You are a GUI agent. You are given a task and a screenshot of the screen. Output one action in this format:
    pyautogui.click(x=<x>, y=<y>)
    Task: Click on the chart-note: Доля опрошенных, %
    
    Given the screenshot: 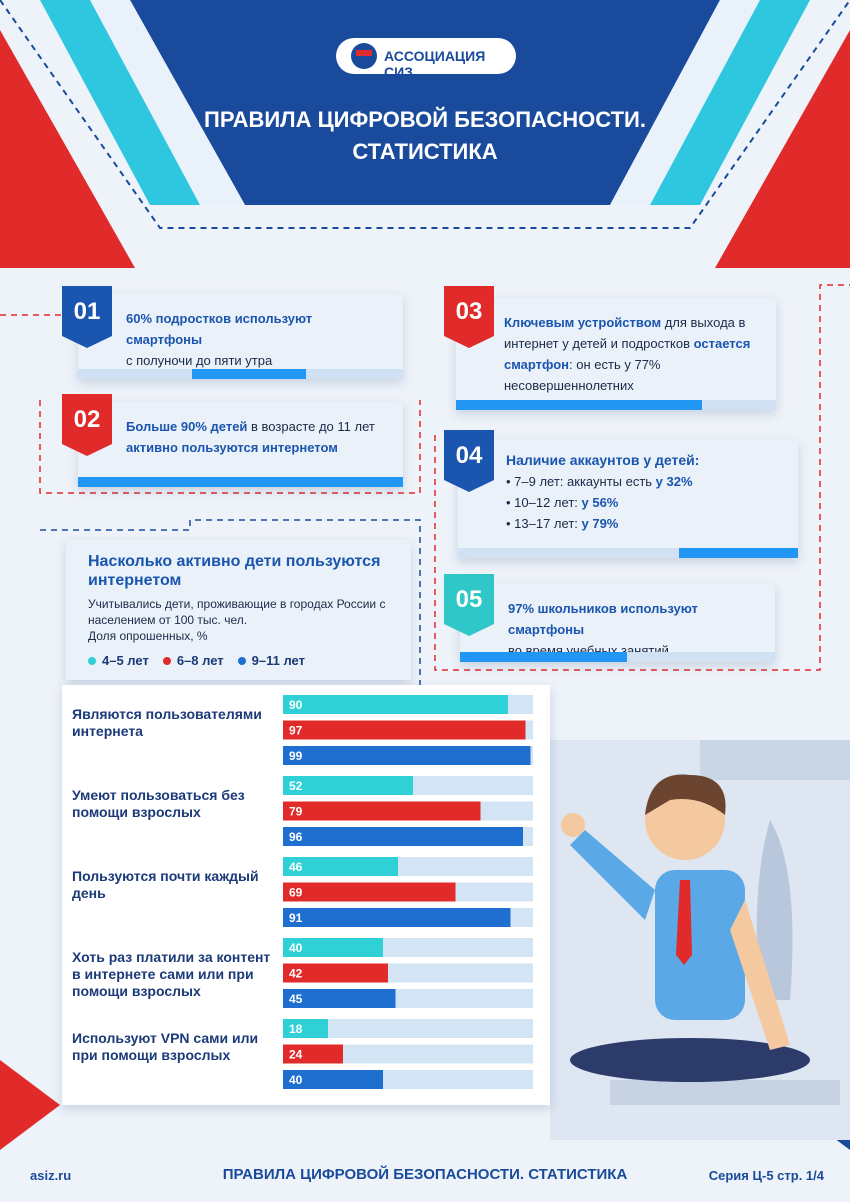 What is the action you would take?
    pyautogui.click(x=148, y=636)
    